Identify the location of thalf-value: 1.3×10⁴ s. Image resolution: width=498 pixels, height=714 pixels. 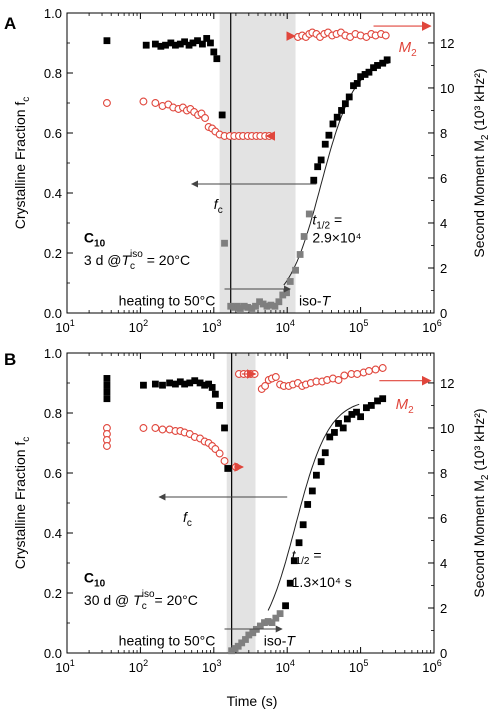
(322, 582).